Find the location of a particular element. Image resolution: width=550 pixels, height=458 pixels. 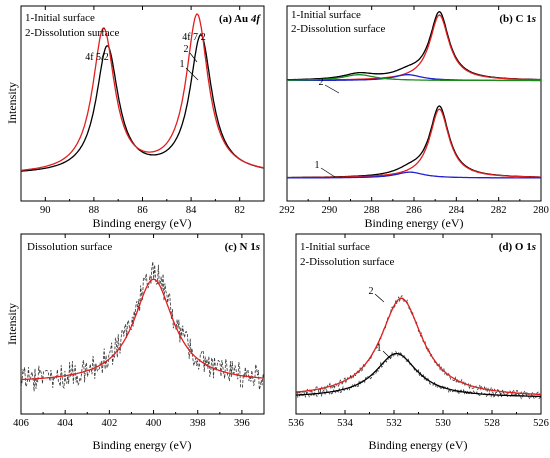

panel-b-legend-2: 2-Dissolution surface is located at coordinates (338, 29).